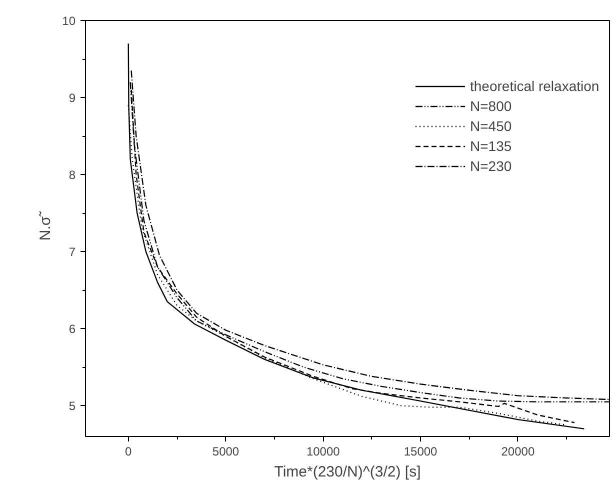  I want to click on x-tick-label: 10000, so click(323, 451).